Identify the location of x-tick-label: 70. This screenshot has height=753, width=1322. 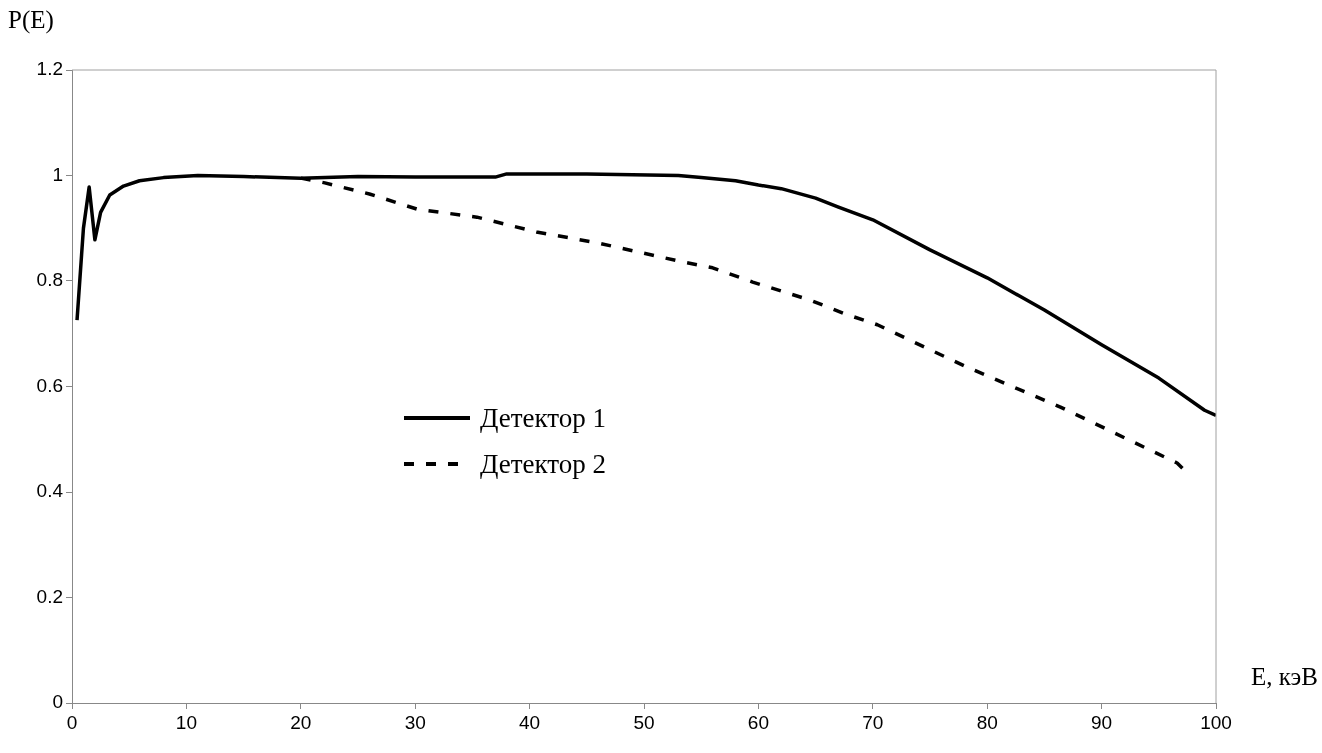
(873, 722).